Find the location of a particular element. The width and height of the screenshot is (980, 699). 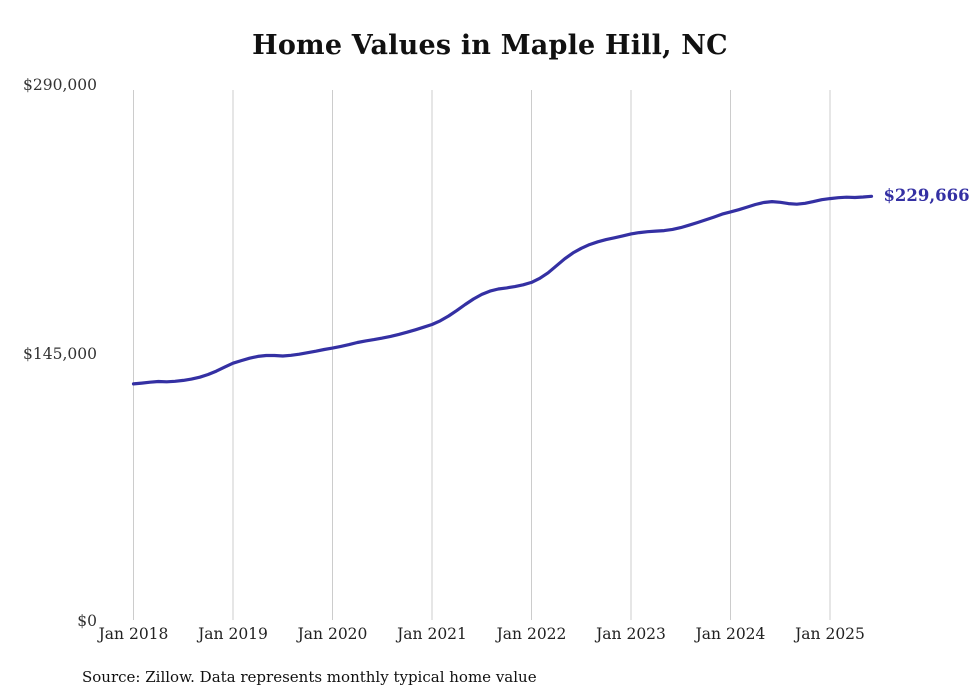

x-axis-label: Jan 2022 is located at coordinates (531, 634).